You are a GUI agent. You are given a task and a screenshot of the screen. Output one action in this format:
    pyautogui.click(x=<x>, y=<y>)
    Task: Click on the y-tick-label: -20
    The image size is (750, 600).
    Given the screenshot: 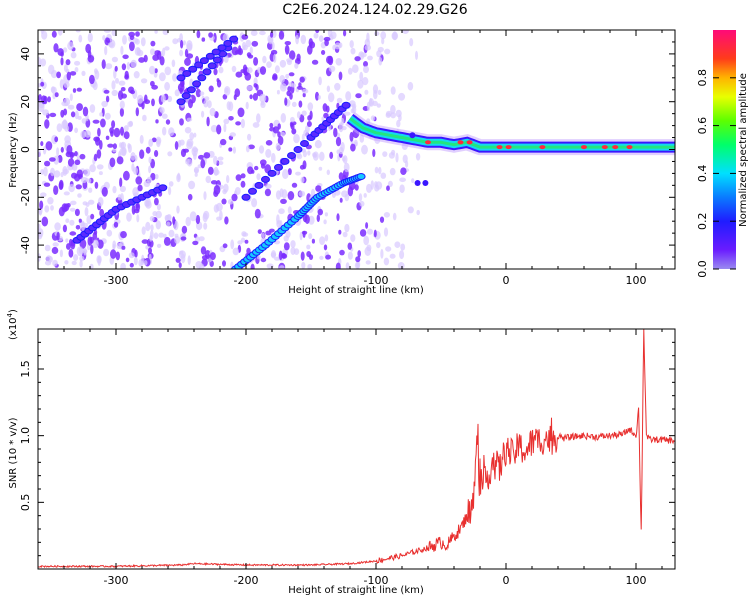 What is the action you would take?
    pyautogui.click(x=25, y=197)
    